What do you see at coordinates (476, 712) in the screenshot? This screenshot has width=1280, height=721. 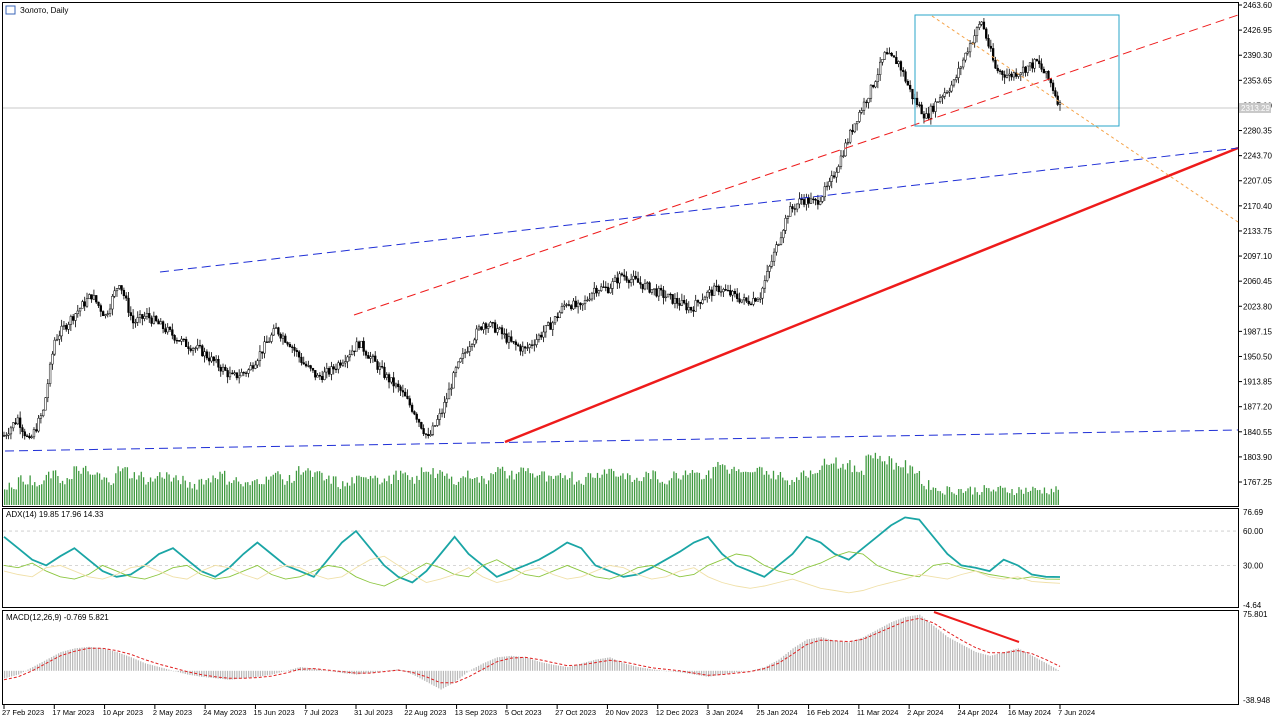 I see `time-tick-label: 13 Sep 2023` at bounding box center [476, 712].